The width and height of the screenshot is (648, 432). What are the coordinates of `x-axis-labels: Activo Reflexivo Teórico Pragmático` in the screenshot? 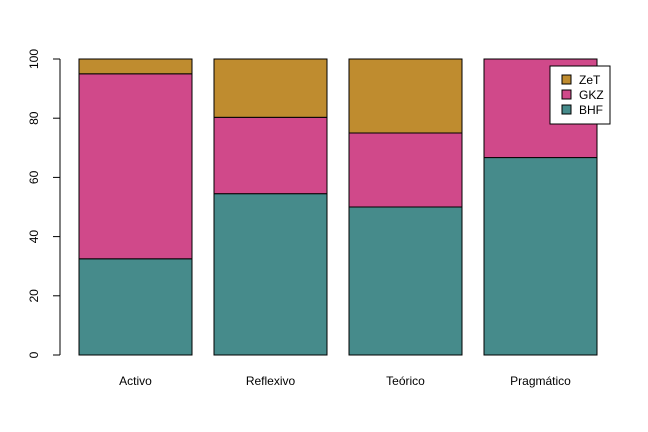 It's located at (345, 381).